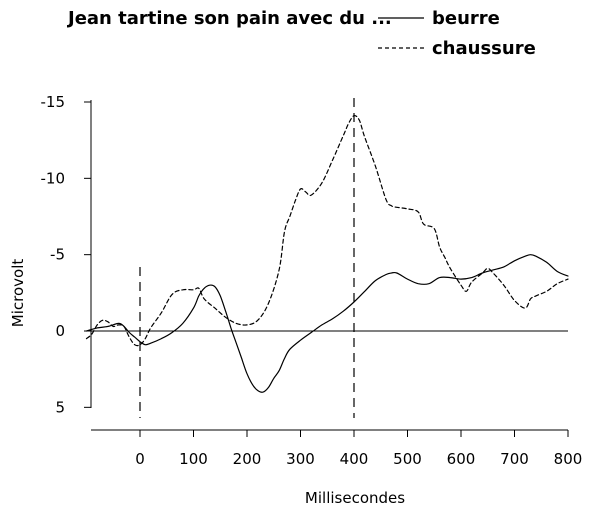  I want to click on y-tick-label: 5, so click(60, 407).